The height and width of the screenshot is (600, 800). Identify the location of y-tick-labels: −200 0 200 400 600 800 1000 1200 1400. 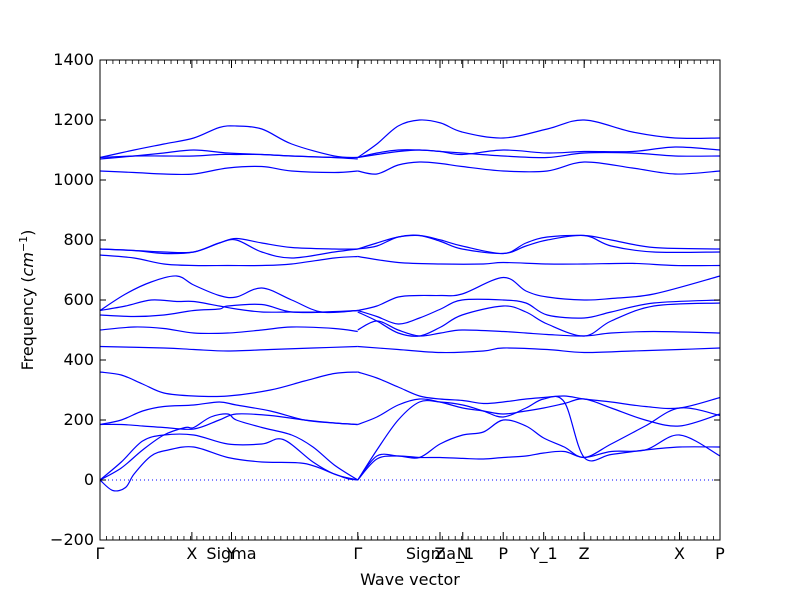
(72, 299).